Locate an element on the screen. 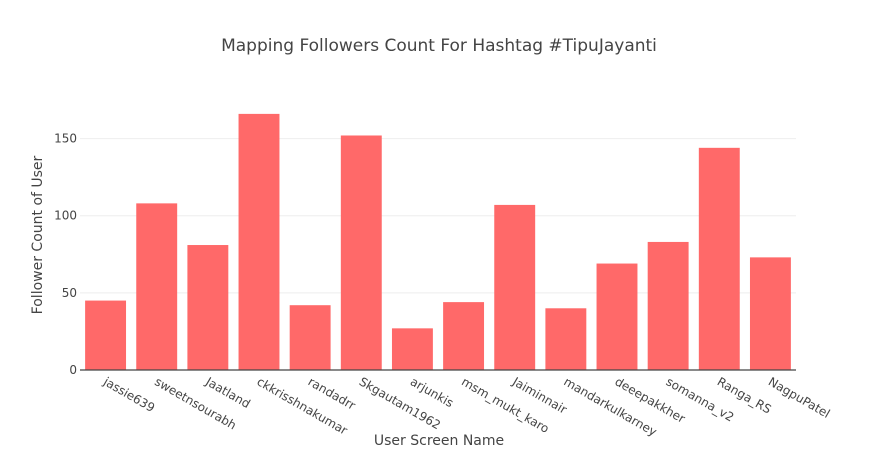  y-tick-label: 0 is located at coordinates (73, 370).